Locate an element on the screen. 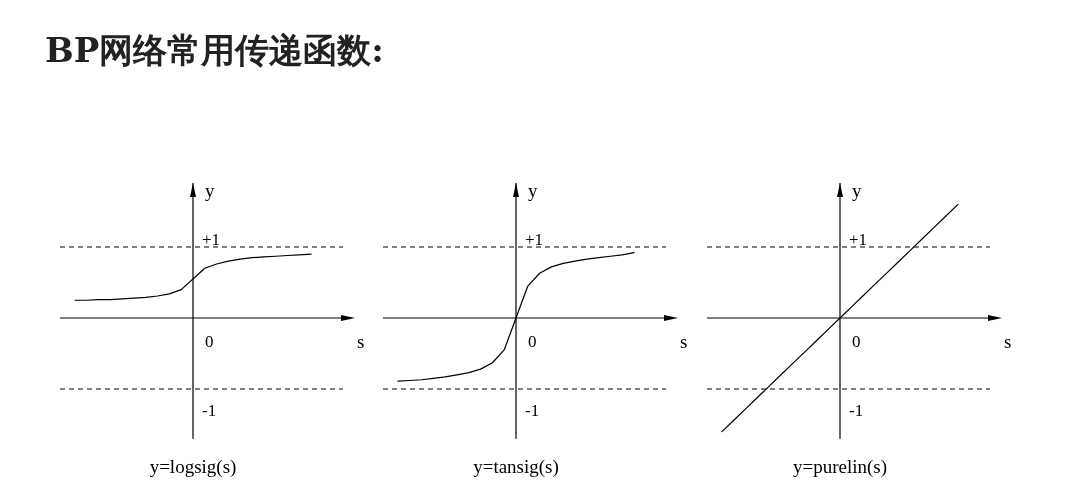 This screenshot has height=491, width=1080. chart-subtitle: BP网络常用传递函数: is located at coordinates (214, 50).